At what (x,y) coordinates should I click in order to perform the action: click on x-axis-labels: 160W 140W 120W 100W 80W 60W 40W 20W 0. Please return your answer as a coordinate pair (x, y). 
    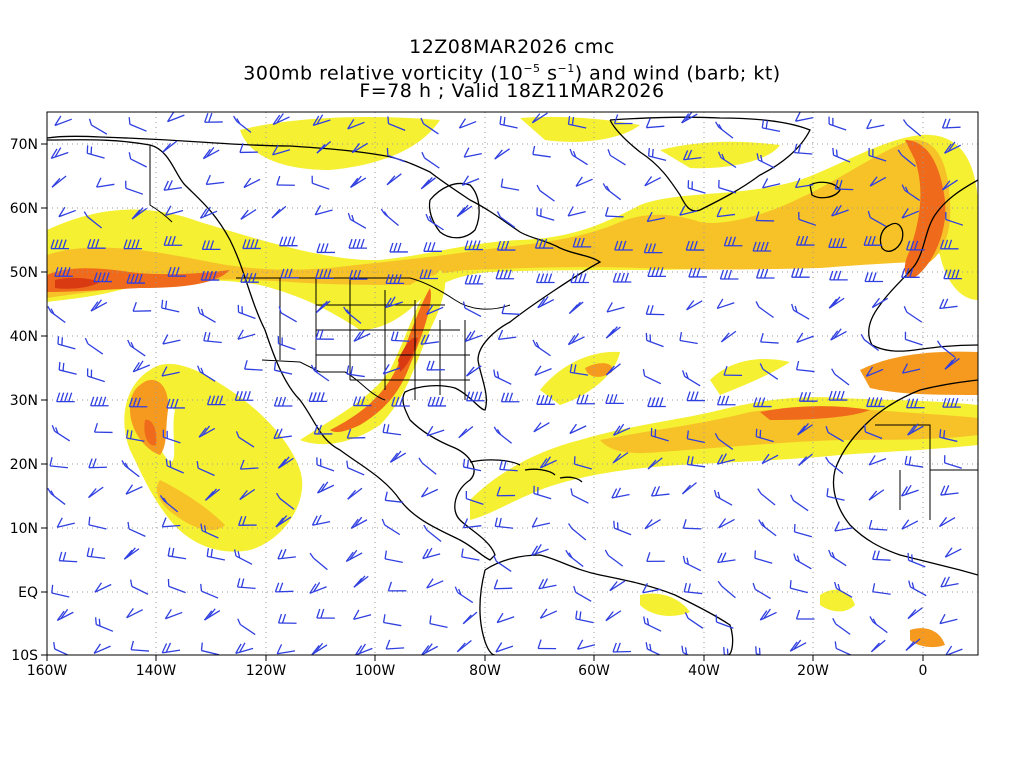
    Looking at the image, I should click on (477, 671).